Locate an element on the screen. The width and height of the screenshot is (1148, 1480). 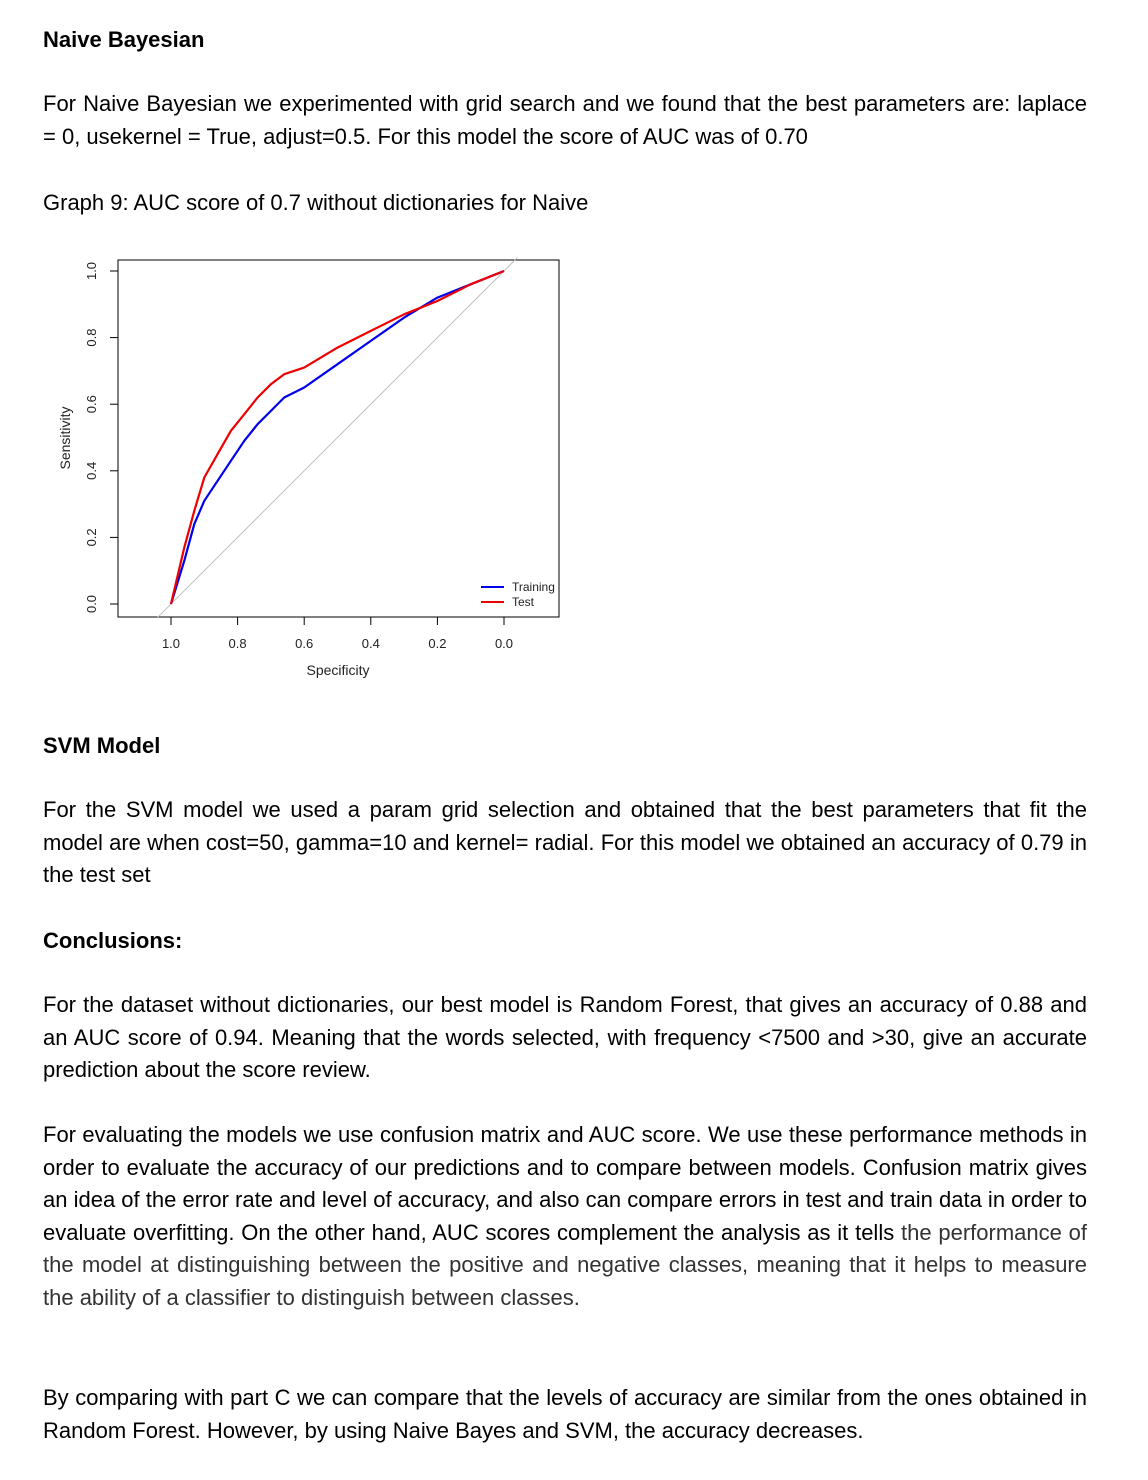
y-axis-label: Sensitivity is located at coordinates (65, 437).